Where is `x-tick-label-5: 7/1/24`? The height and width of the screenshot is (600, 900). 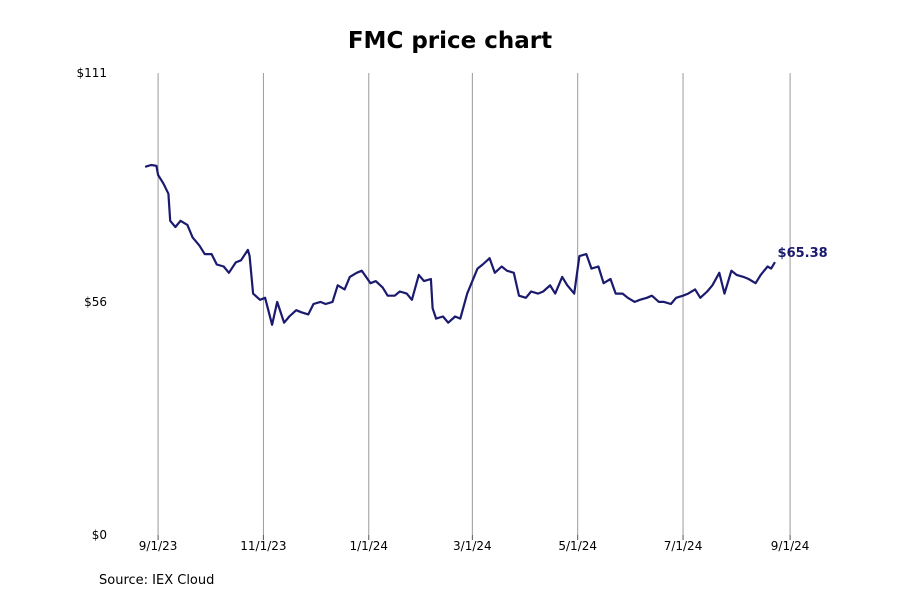
x-tick-label-5: 7/1/24 is located at coordinates (683, 546).